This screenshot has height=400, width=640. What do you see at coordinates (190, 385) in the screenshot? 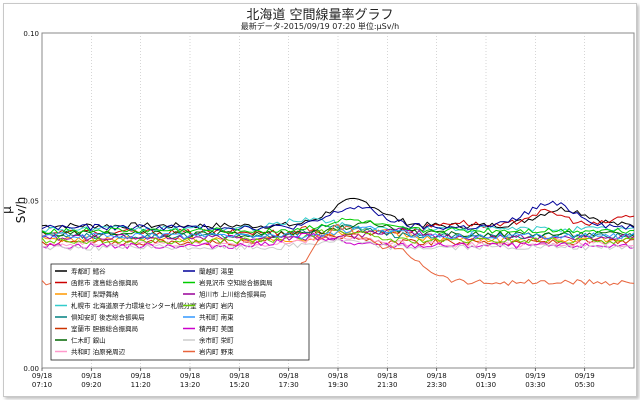
I see `x-tick-label-time: 13:20` at bounding box center [190, 385].